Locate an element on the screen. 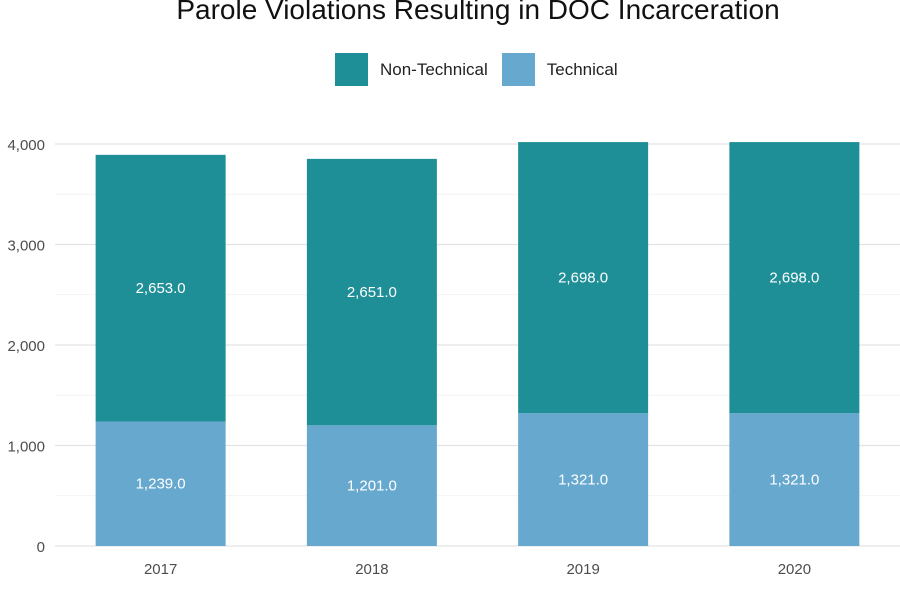 Image resolution: width=900 pixels, height=600 pixels. legend-item-non-technical: Non-Technical is located at coordinates (411, 69).